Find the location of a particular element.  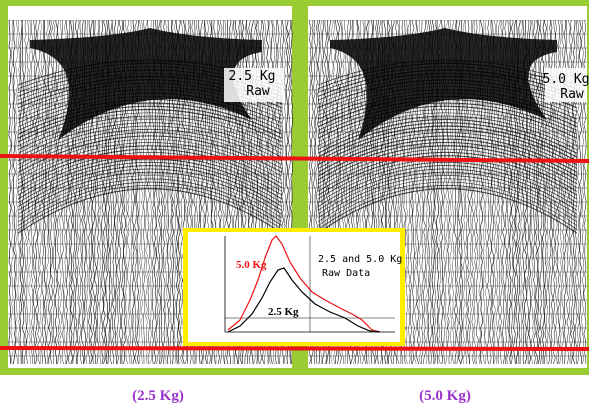

caption: (2.5 Kg) is located at coordinates (158, 396).